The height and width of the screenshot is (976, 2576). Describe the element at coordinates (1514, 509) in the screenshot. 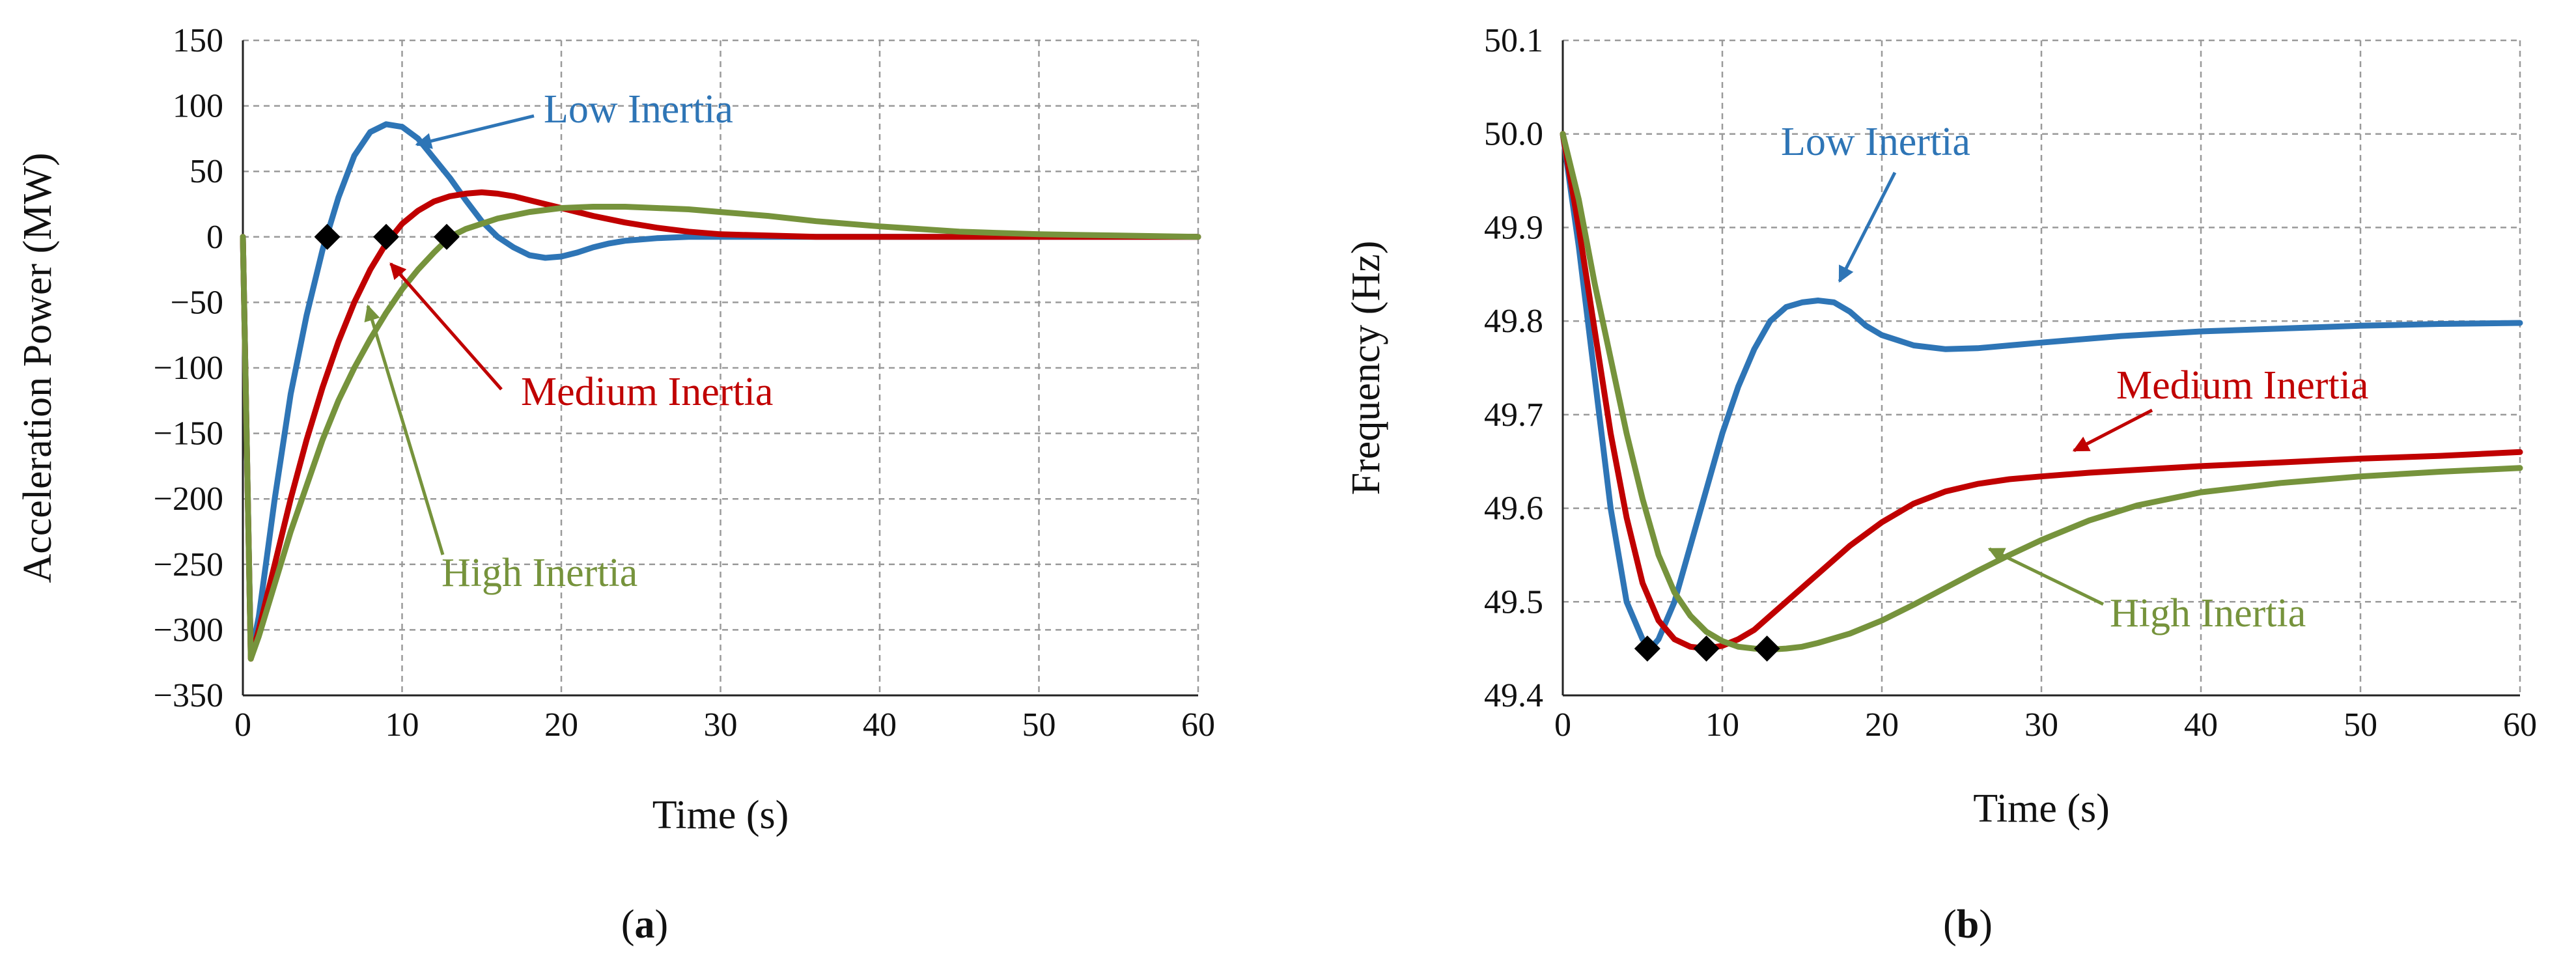

I see `y-tick-label: 49.6` at that location.